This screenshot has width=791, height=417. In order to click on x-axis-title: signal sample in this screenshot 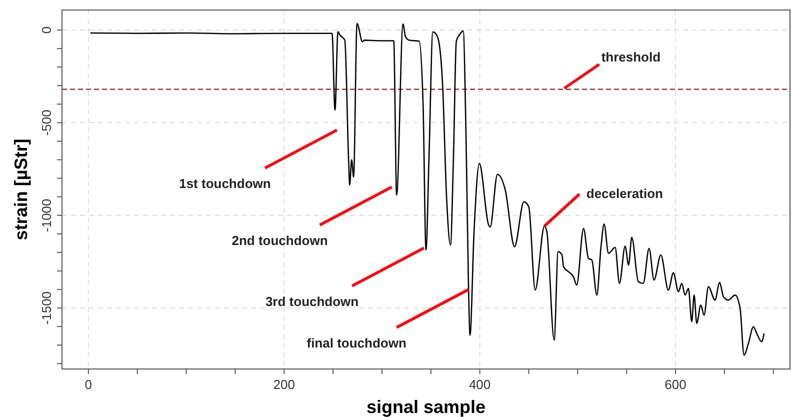, I will do `click(426, 407)`.